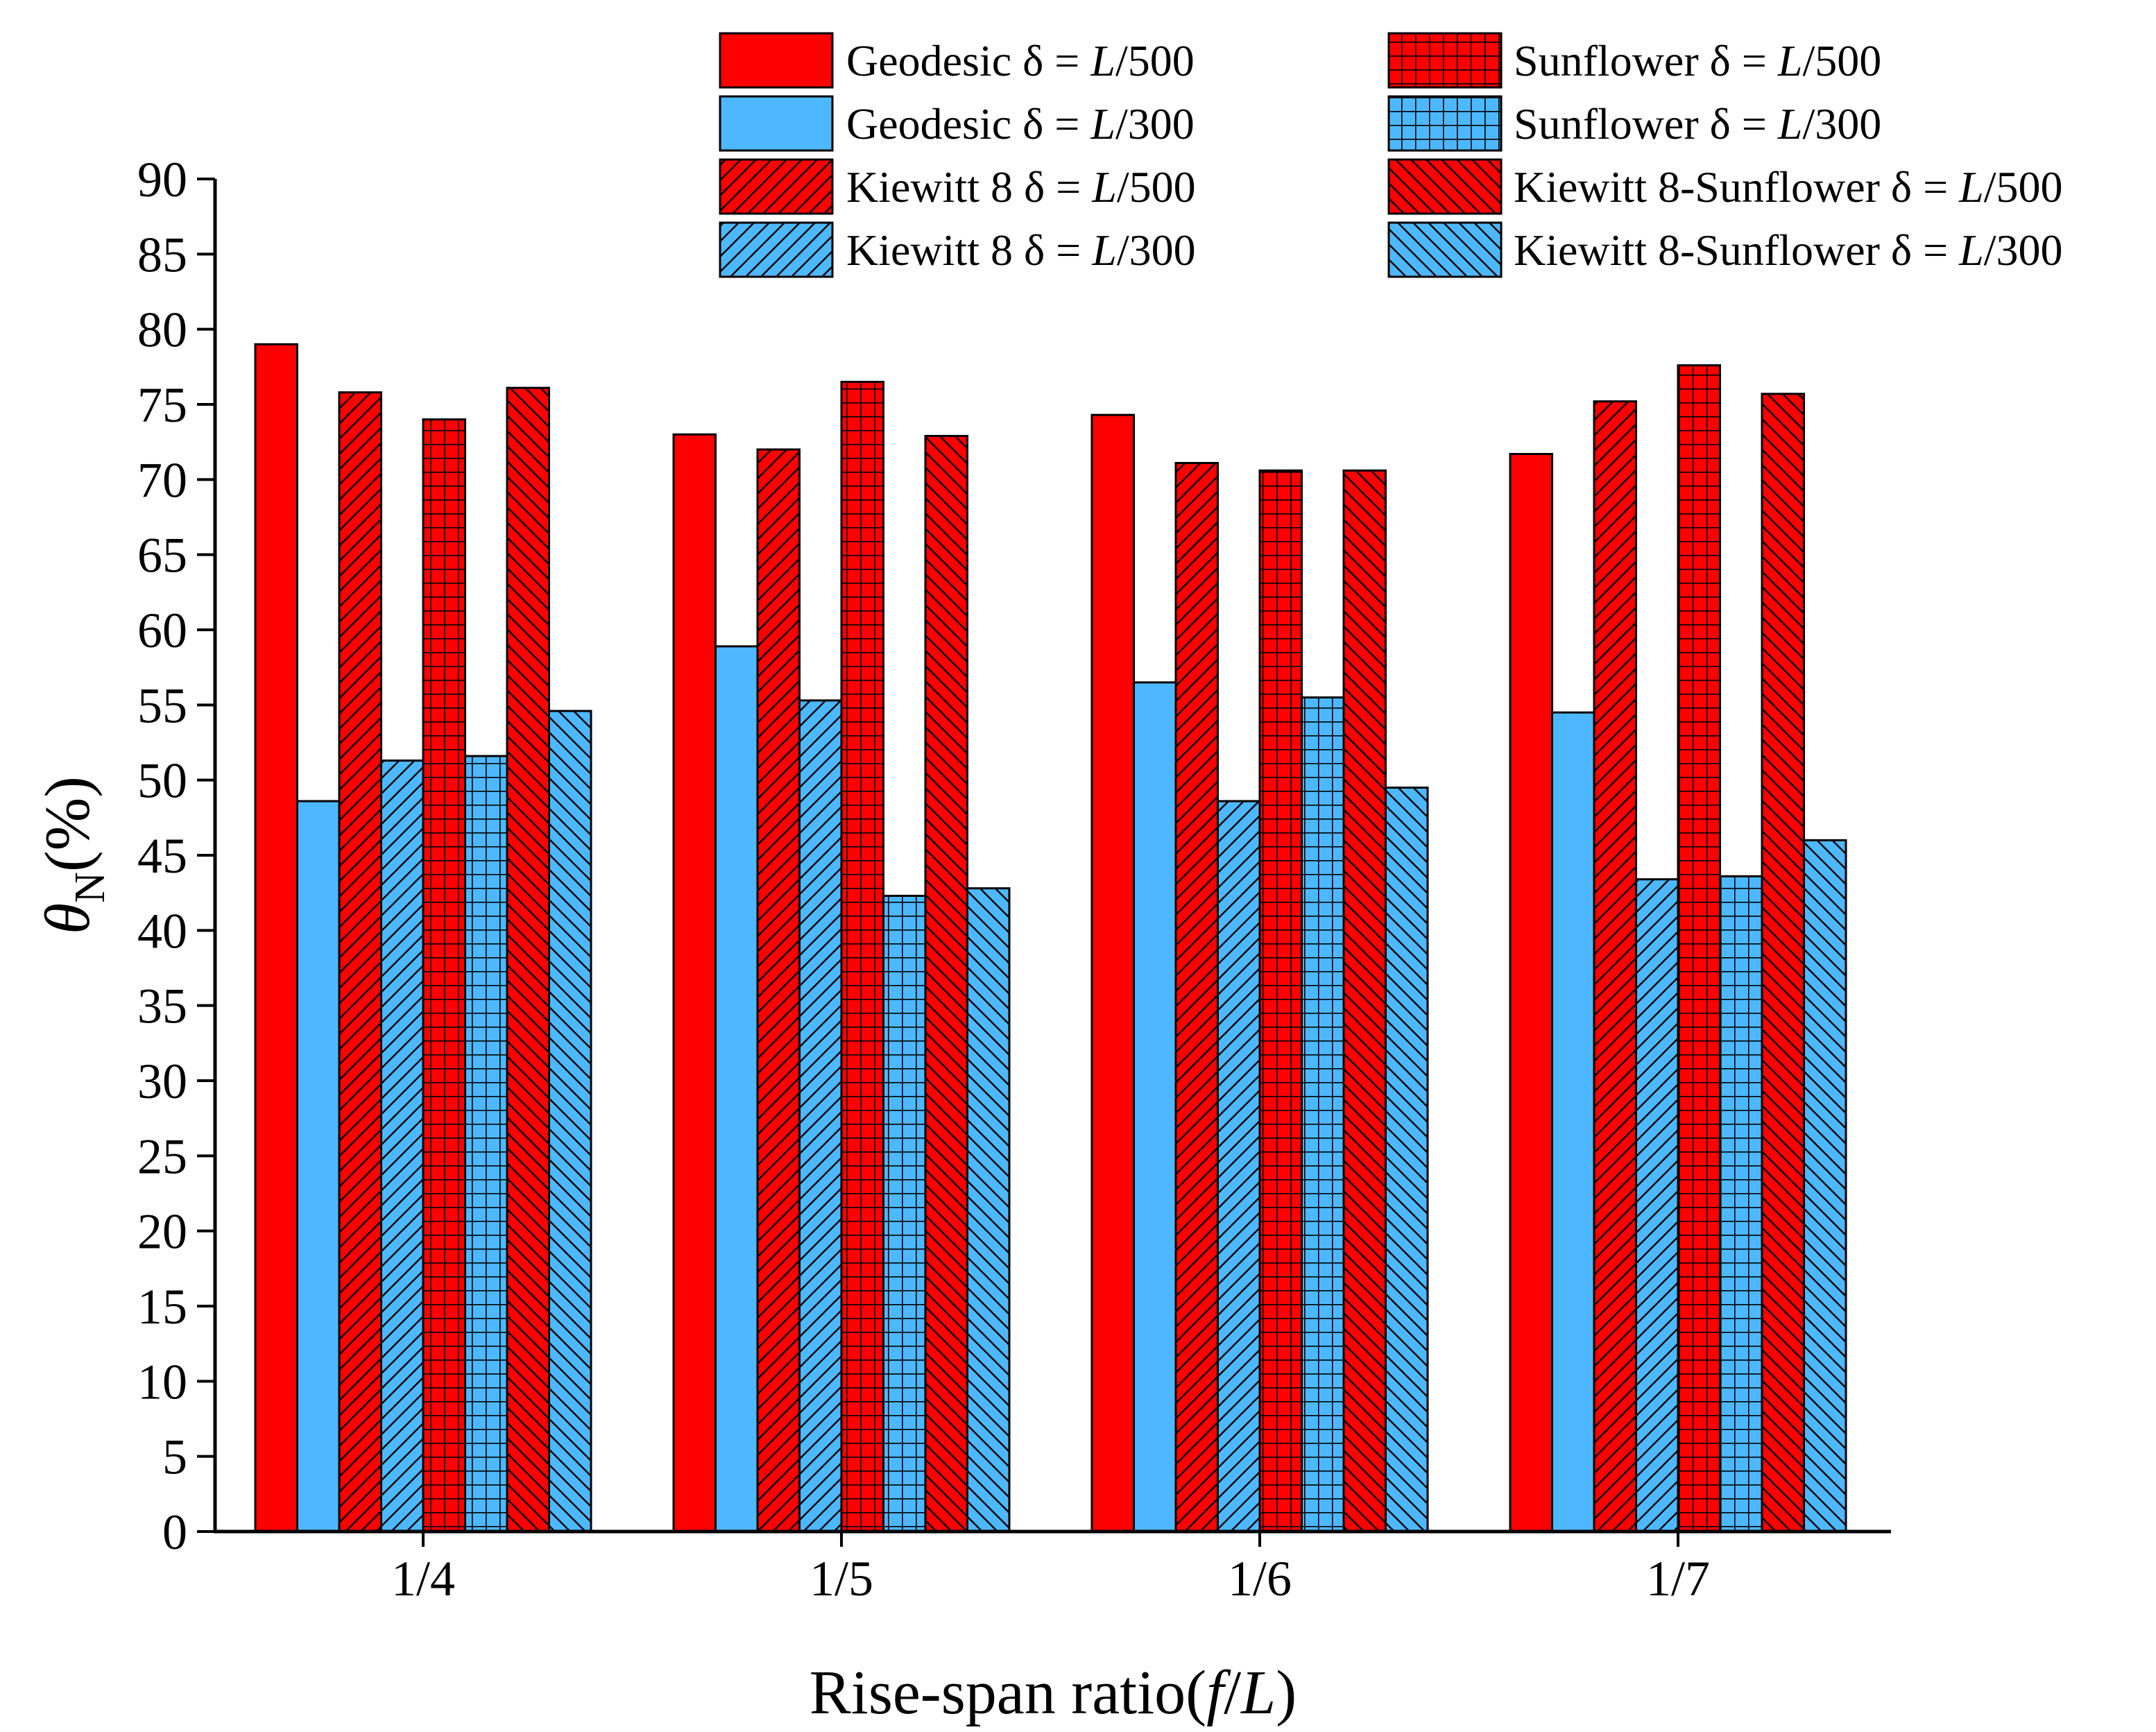  I want to click on legend-item: Kiewitt 8-Sunflower δ = L/500, so click(1725, 186).